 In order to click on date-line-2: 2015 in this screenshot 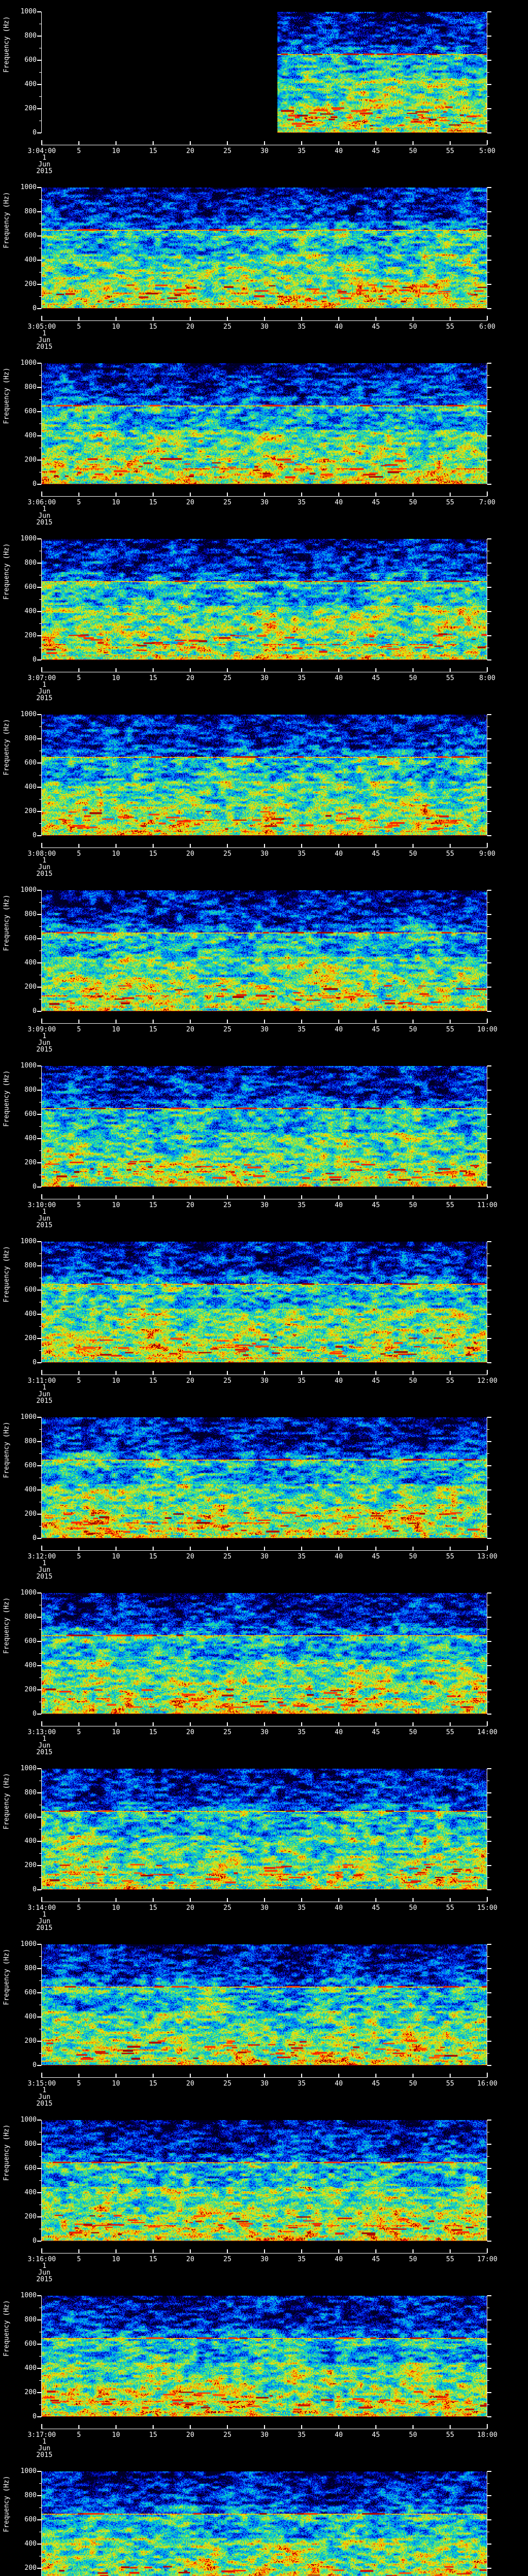, I will do `click(45, 1225)`.